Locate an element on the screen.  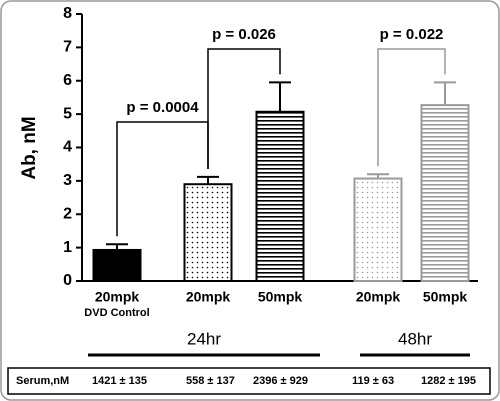
group-label: 48hr is located at coordinates (415, 338).